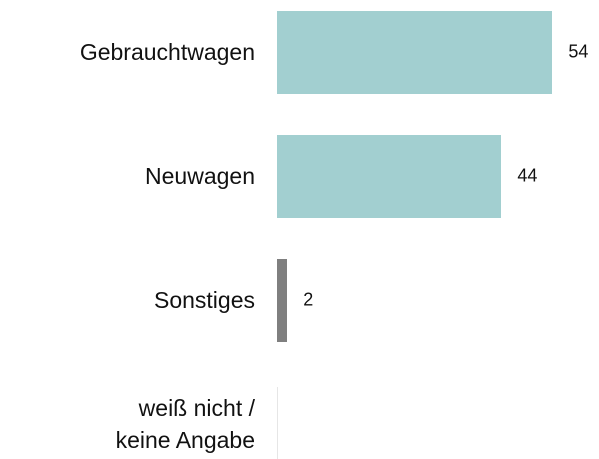 The width and height of the screenshot is (599, 459). I want to click on category-label: Neuwagen, so click(200, 176).